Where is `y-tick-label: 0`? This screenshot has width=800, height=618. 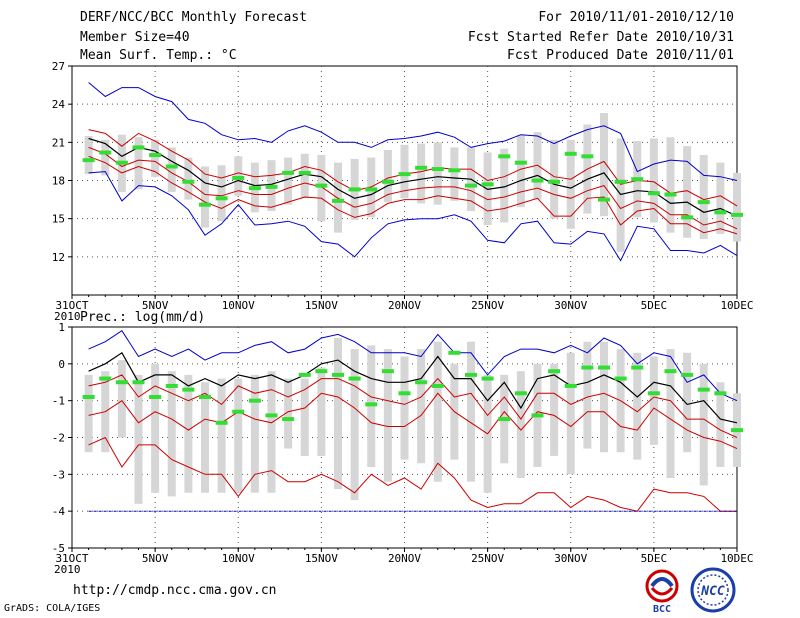
y-tick-label: 0 is located at coordinates (61, 364).